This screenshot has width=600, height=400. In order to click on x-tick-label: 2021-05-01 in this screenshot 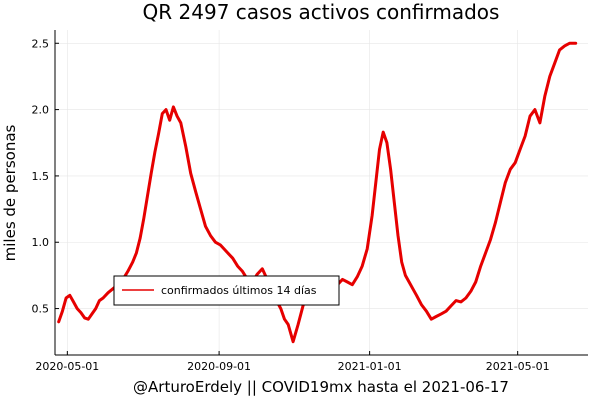, I will do `click(518, 366)`.